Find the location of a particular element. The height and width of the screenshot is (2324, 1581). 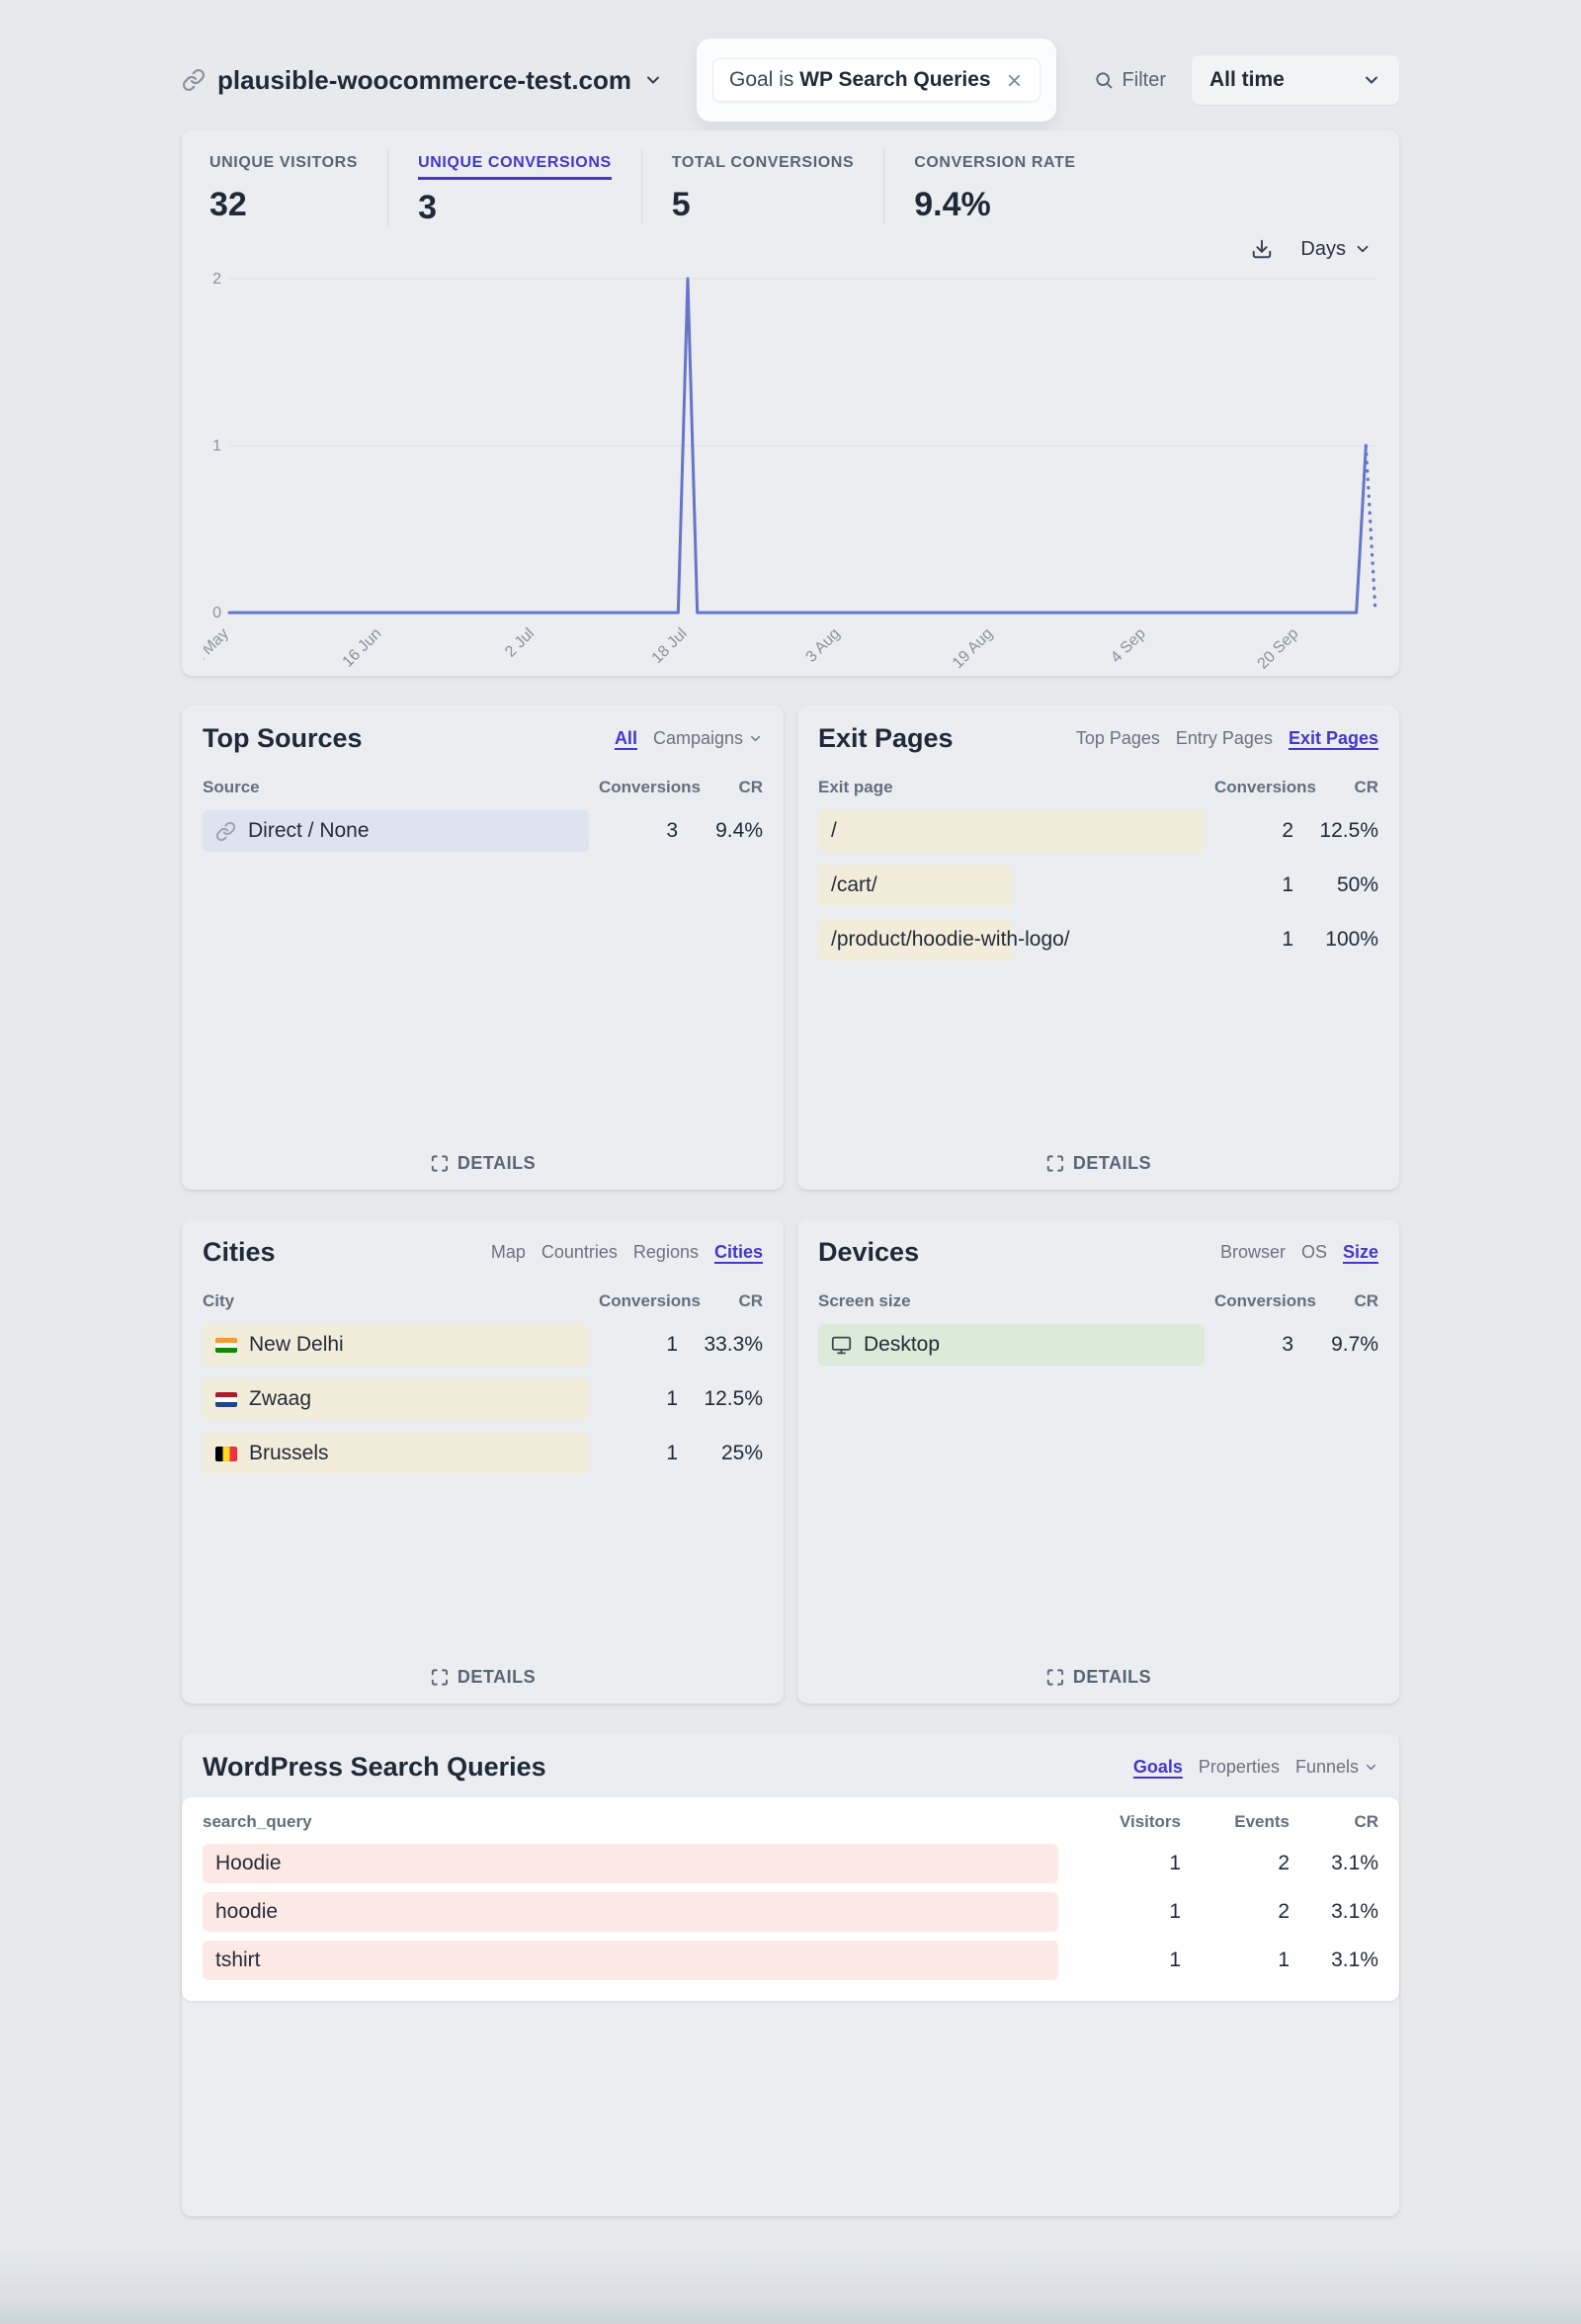

stat-unique-visitors: UNIQUE VISITORS 32 is located at coordinates (284, 188).